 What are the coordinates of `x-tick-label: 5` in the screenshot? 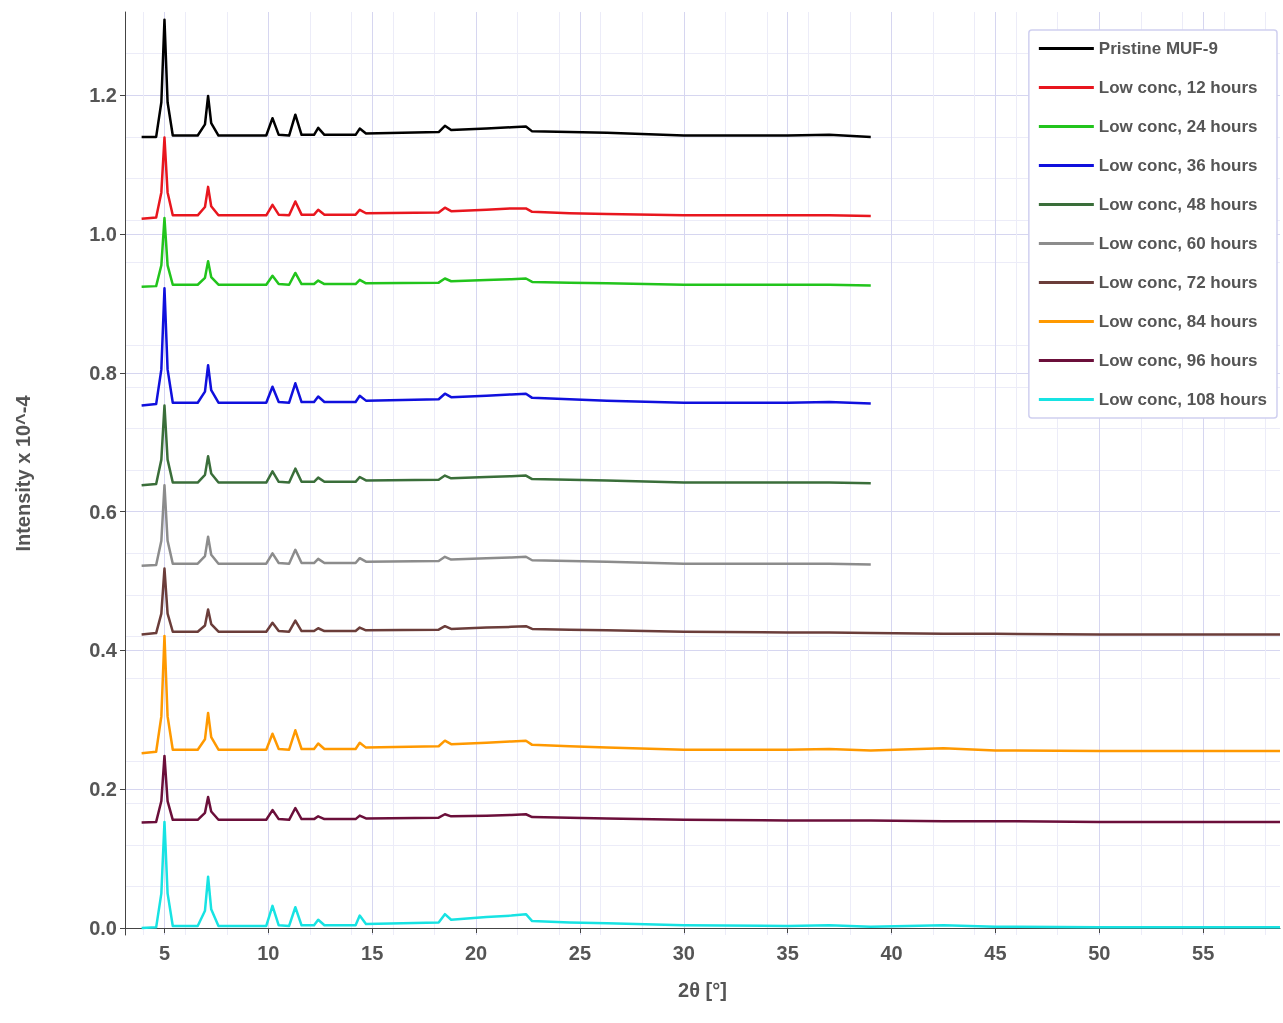 It's located at (164, 953).